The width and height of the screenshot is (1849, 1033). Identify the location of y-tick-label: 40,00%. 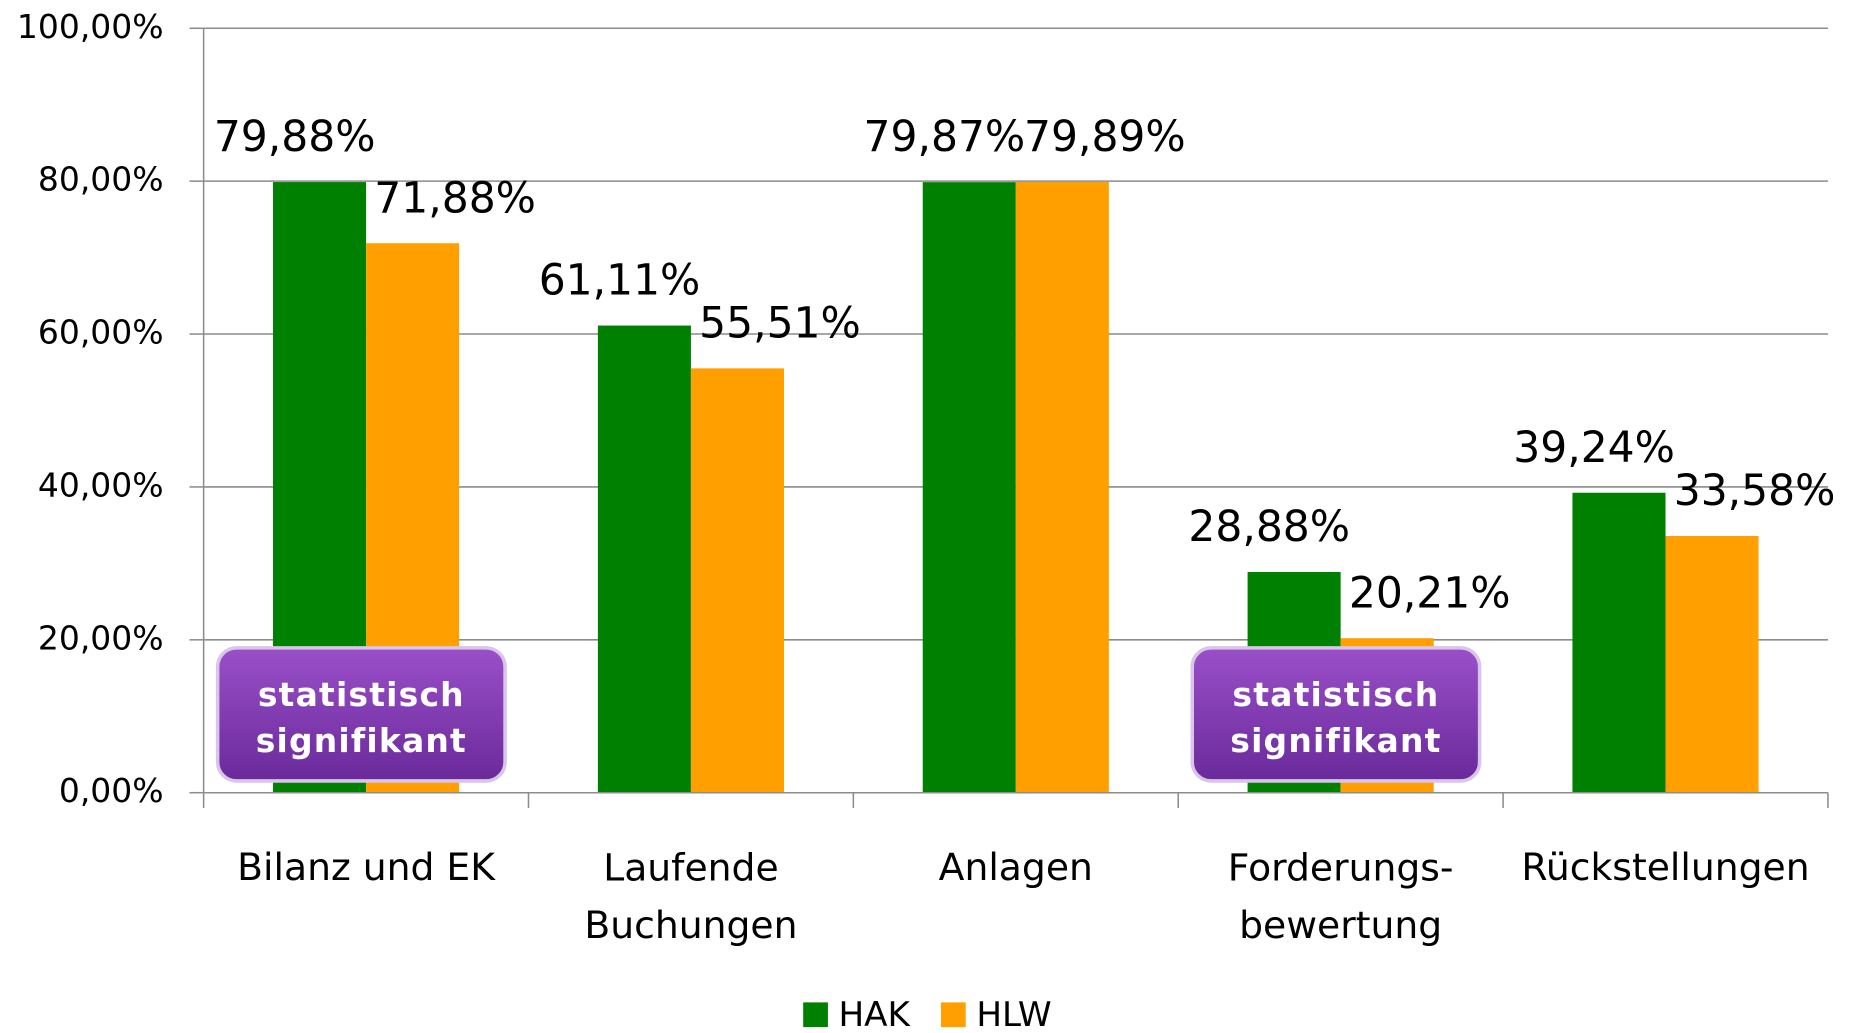
(101, 484).